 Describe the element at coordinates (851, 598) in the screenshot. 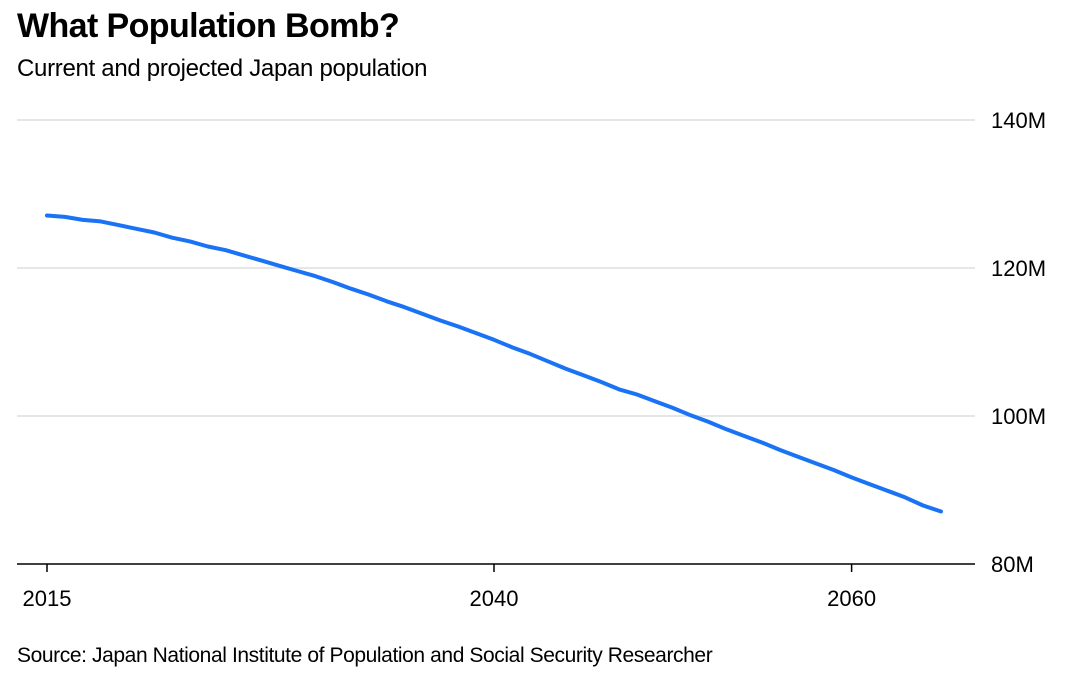

I see `x-tick-label-2060: 2060` at that location.